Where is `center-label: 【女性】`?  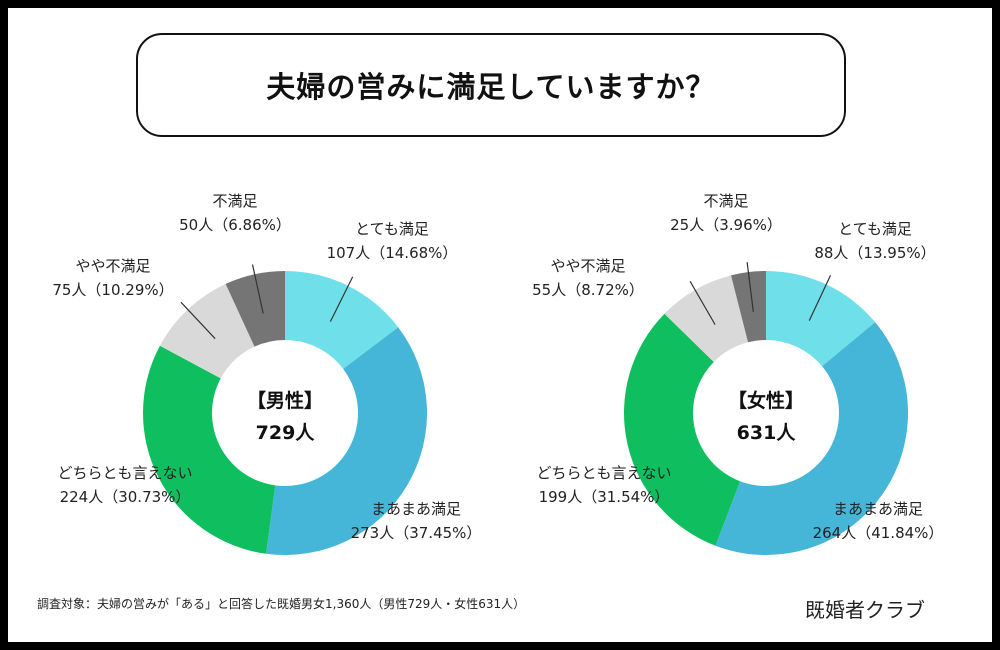 center-label: 【女性】 is located at coordinates (766, 400).